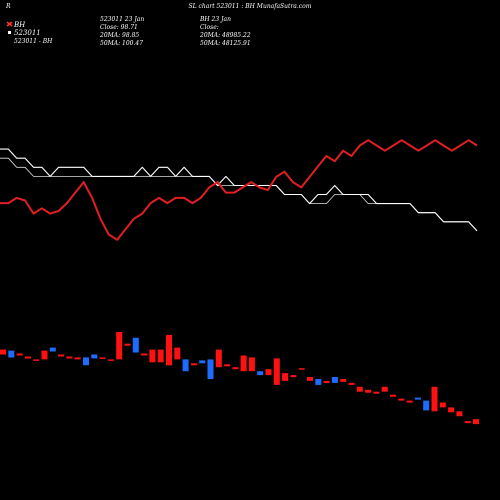  I want to click on info-left-close: Close: 98.71, so click(119, 27).